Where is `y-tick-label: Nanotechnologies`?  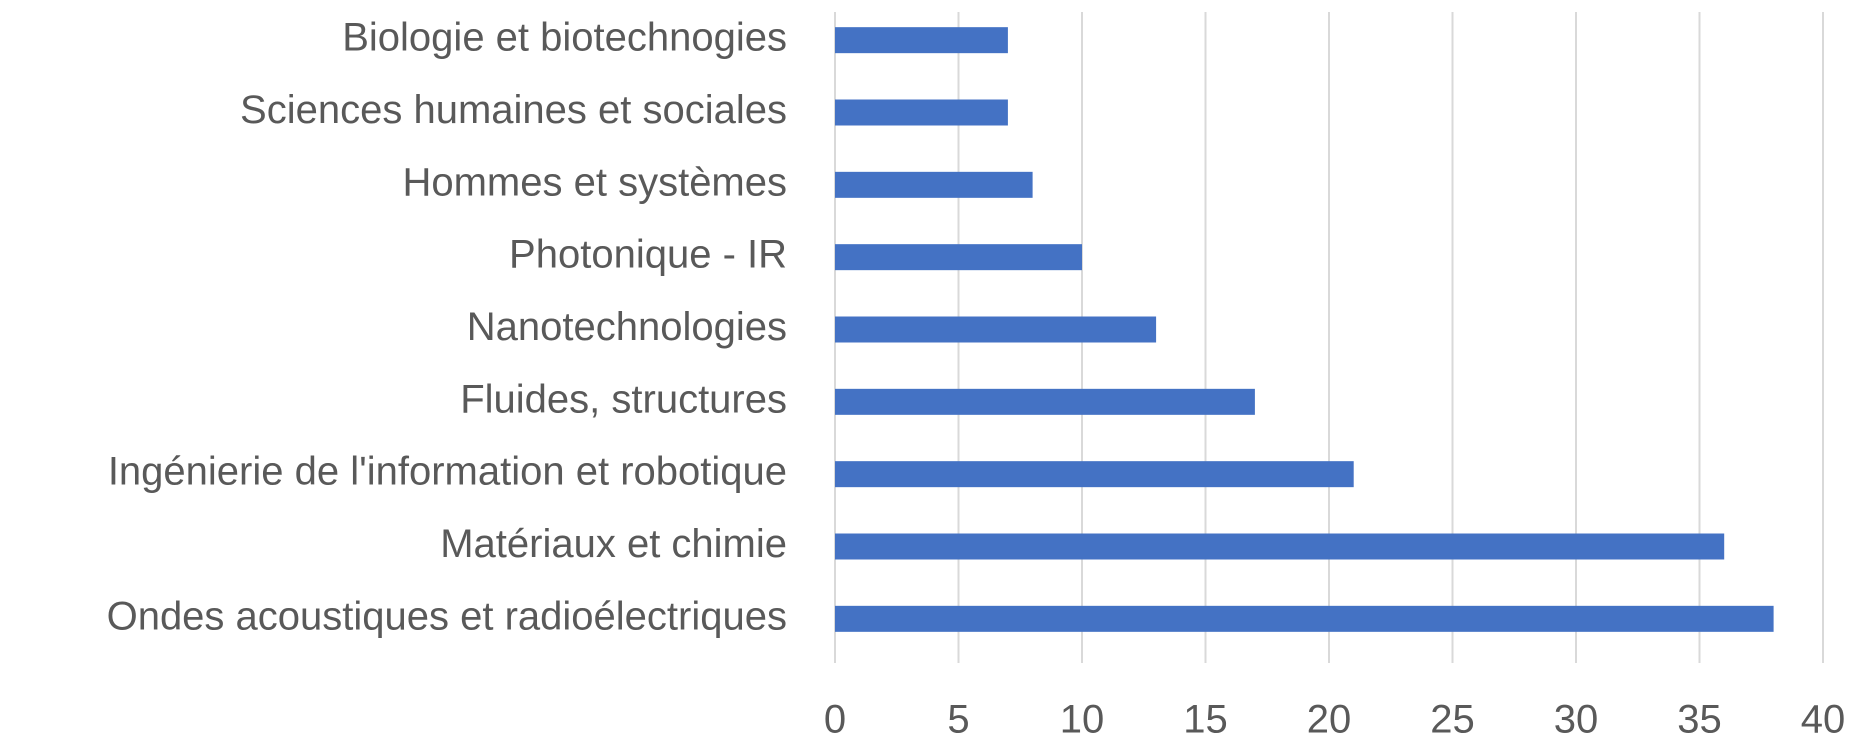 y-tick-label: Nanotechnologies is located at coordinates (627, 327).